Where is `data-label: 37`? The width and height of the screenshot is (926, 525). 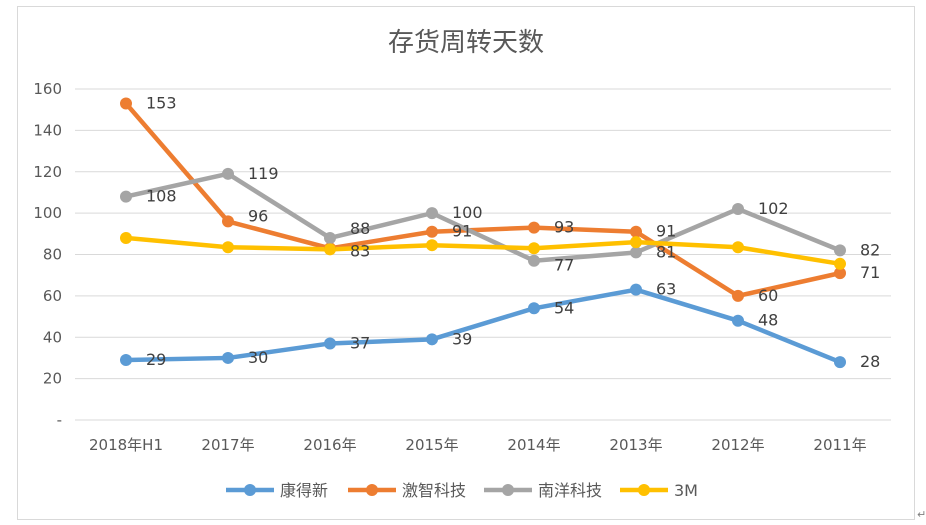 data-label: 37 is located at coordinates (360, 342).